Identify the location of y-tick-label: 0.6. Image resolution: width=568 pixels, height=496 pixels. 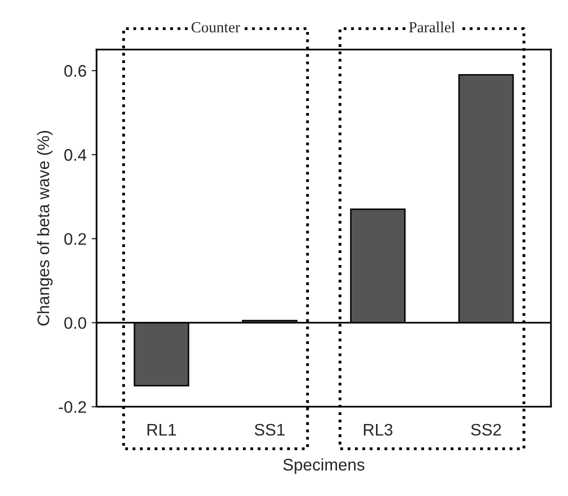
(75, 71).